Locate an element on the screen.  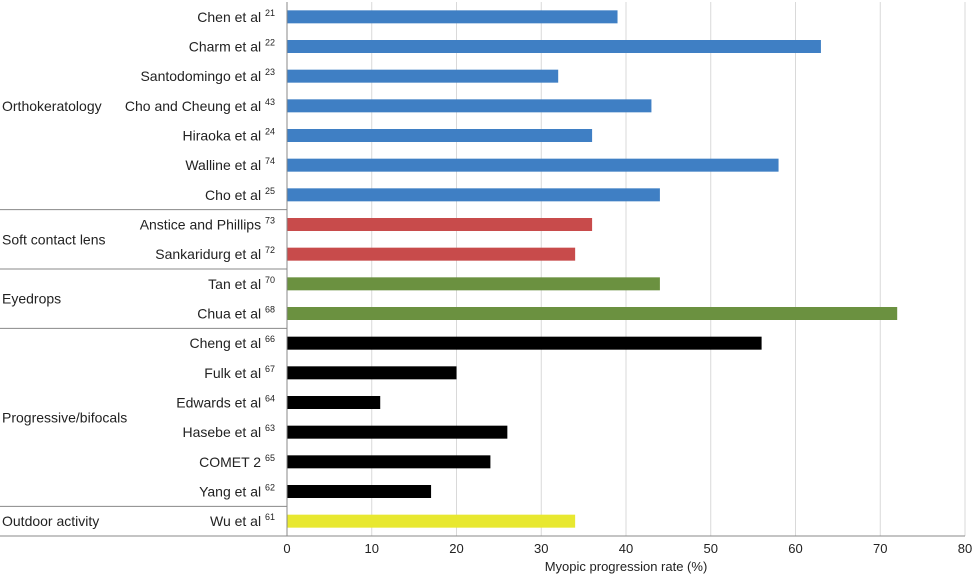
study-label: Wu et al 61 is located at coordinates (242, 520).